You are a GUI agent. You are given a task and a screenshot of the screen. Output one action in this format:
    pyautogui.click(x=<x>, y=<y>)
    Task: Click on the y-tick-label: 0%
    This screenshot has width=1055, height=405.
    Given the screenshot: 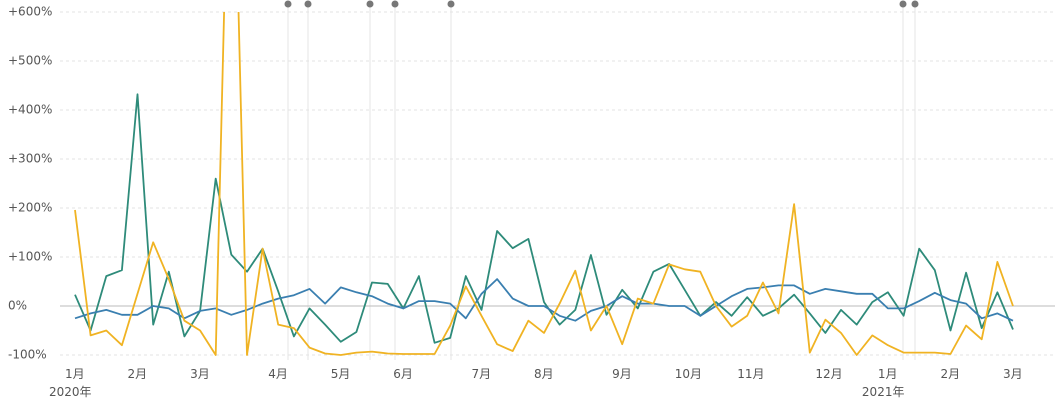 What is the action you would take?
    pyautogui.click(x=17, y=306)
    